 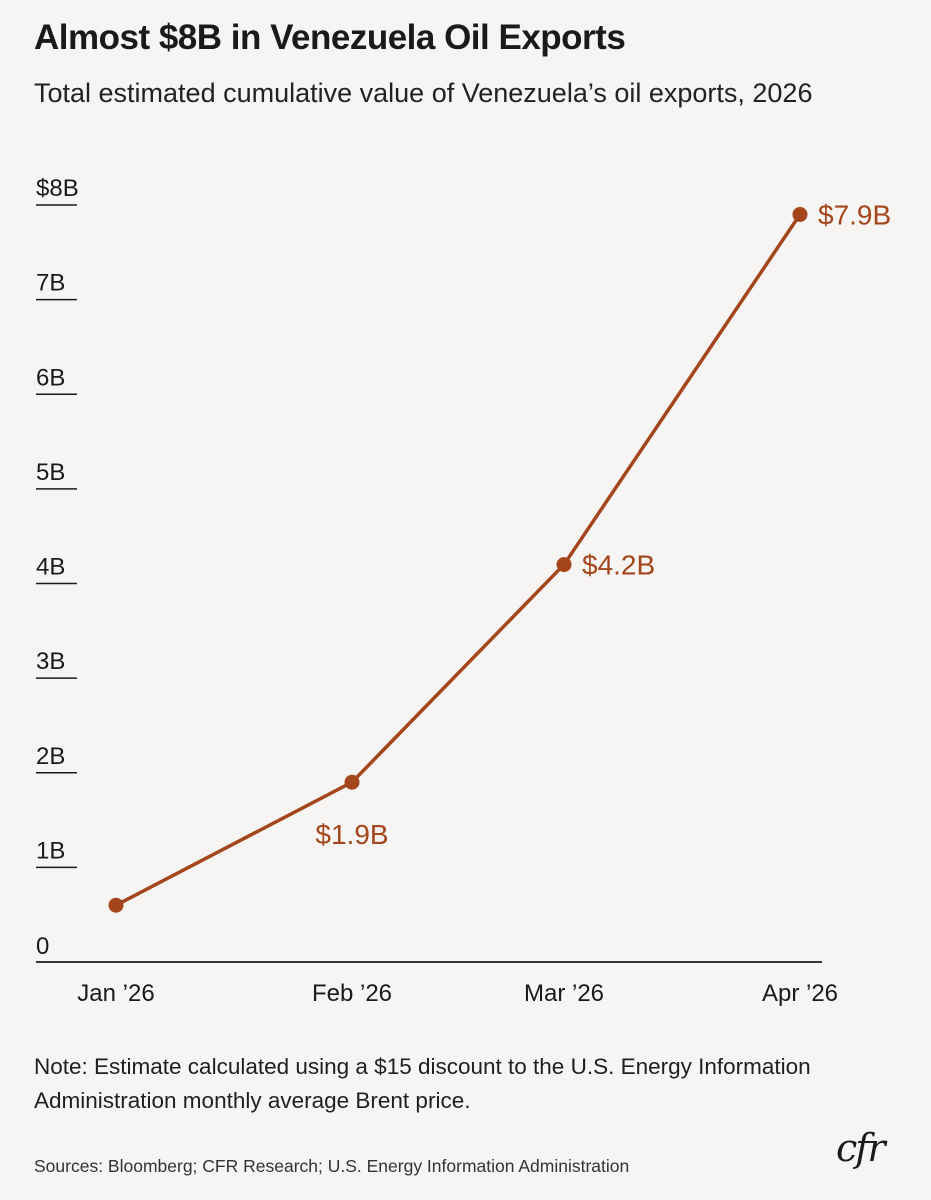 I want to click on data-label: $4.2B, so click(x=618, y=565).